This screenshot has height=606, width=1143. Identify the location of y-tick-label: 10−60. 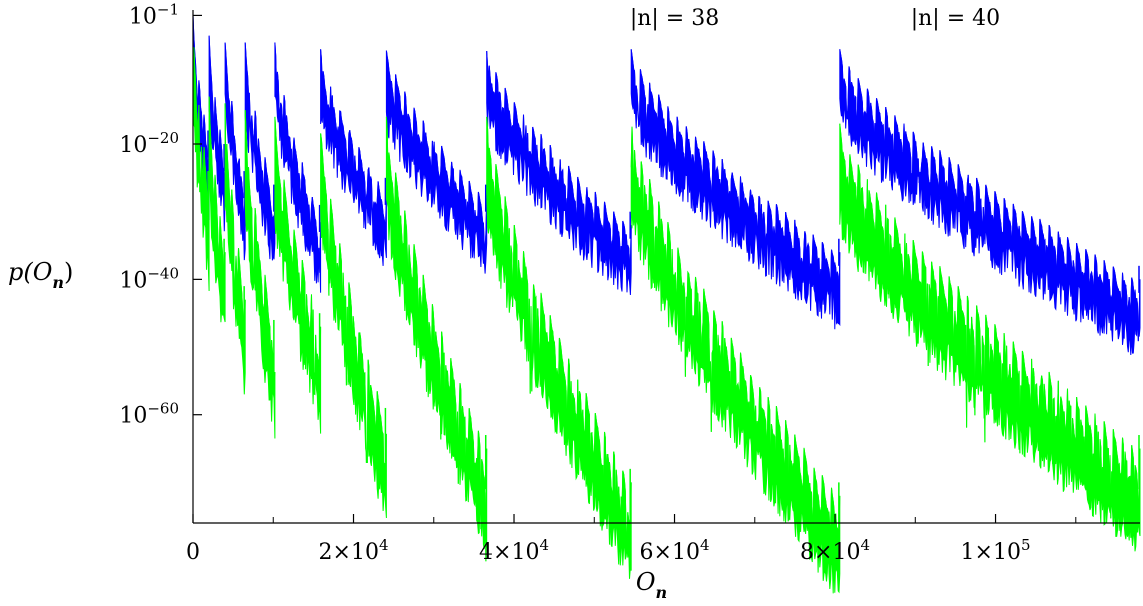
(149, 414).